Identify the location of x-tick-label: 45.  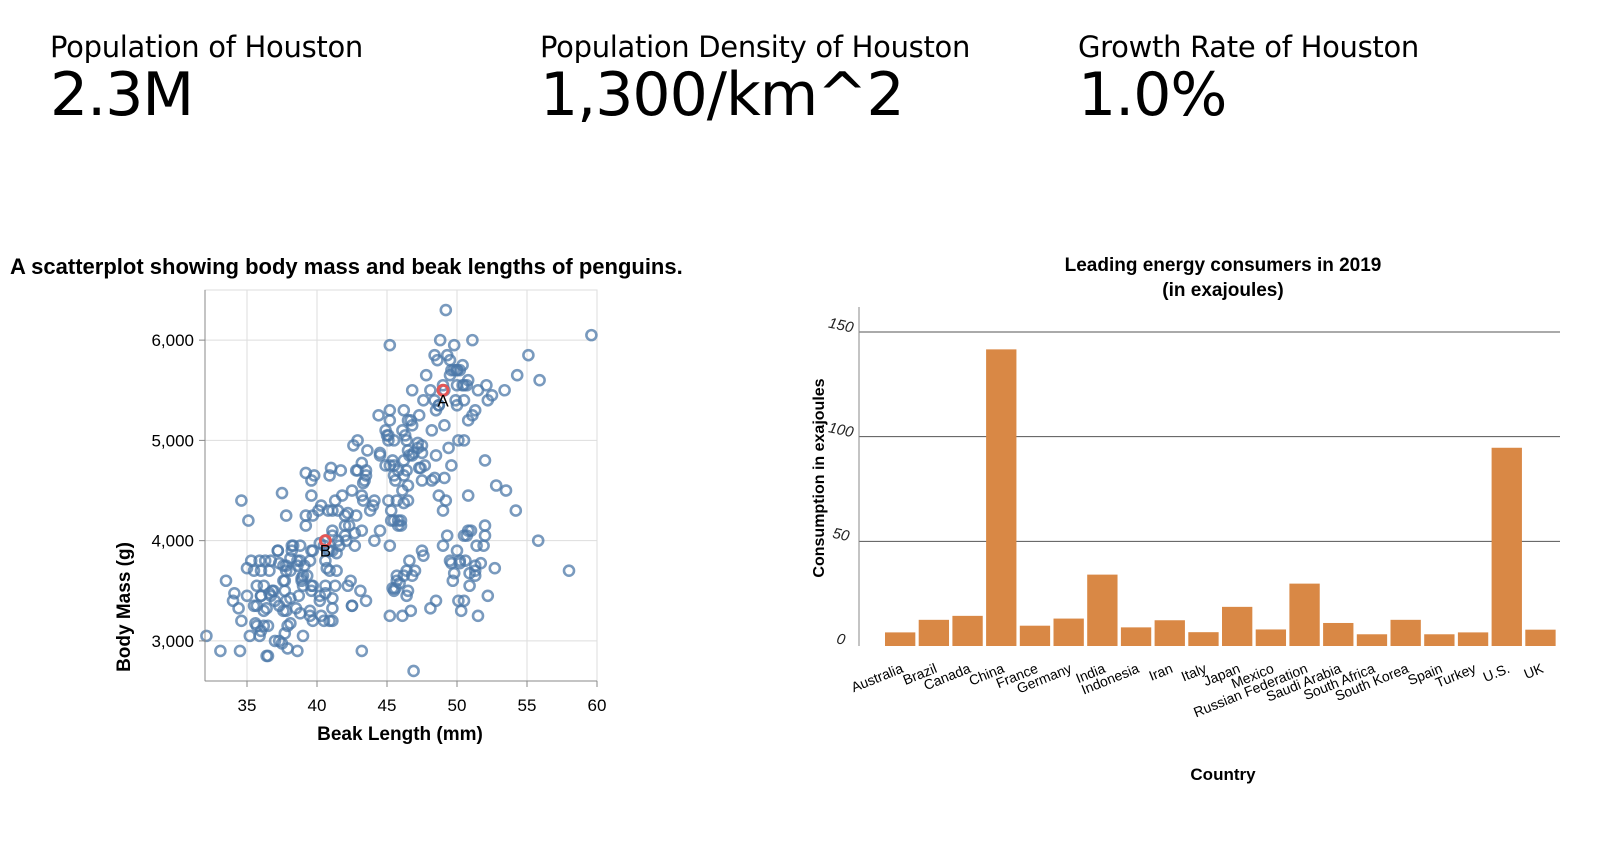
(387, 705).